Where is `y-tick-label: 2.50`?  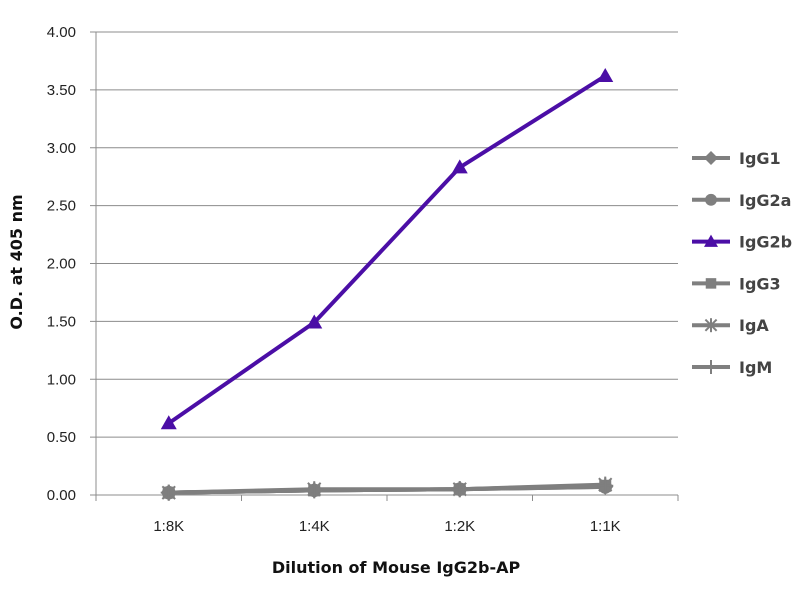 y-tick-label: 2.50 is located at coordinates (61, 206).